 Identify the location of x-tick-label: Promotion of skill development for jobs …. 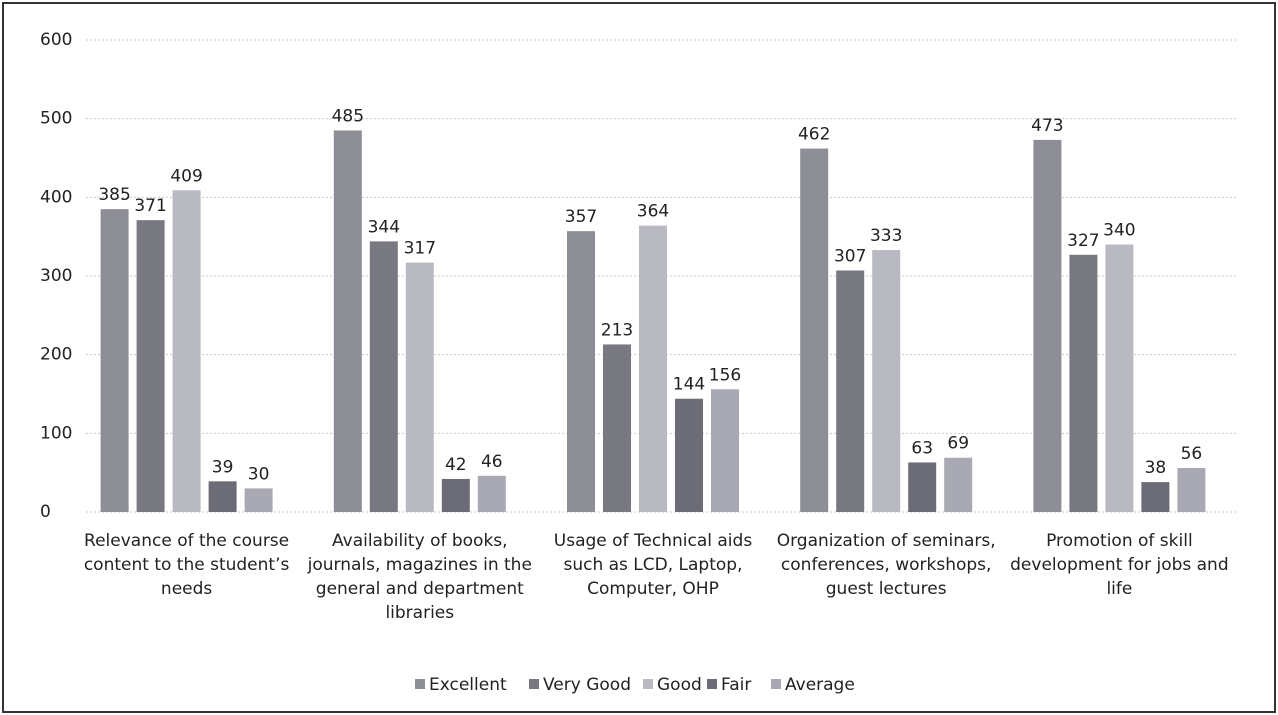
(1119, 565).